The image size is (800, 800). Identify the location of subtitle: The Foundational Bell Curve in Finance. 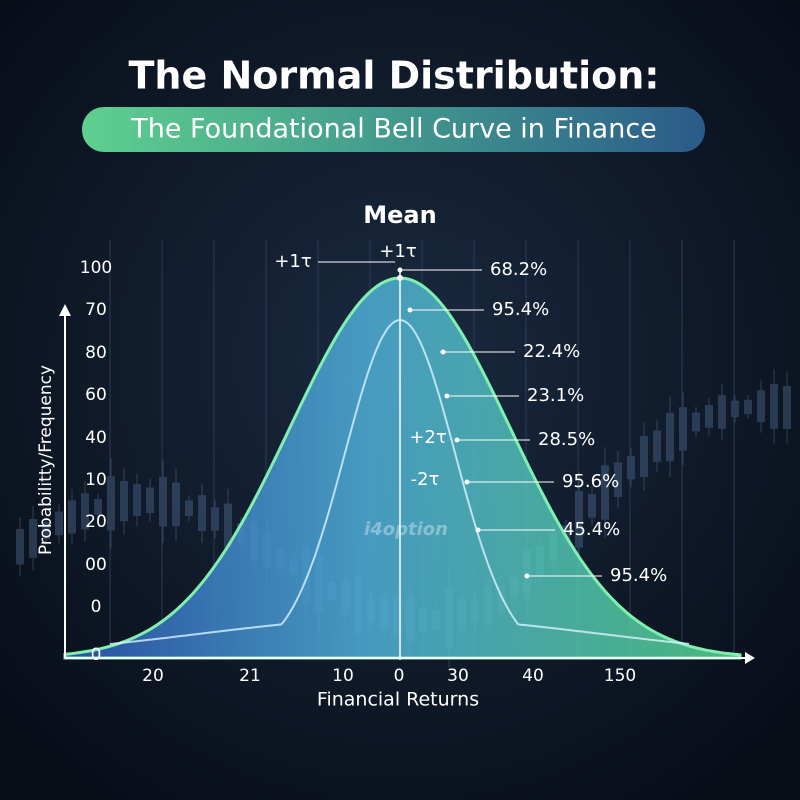
(393, 129).